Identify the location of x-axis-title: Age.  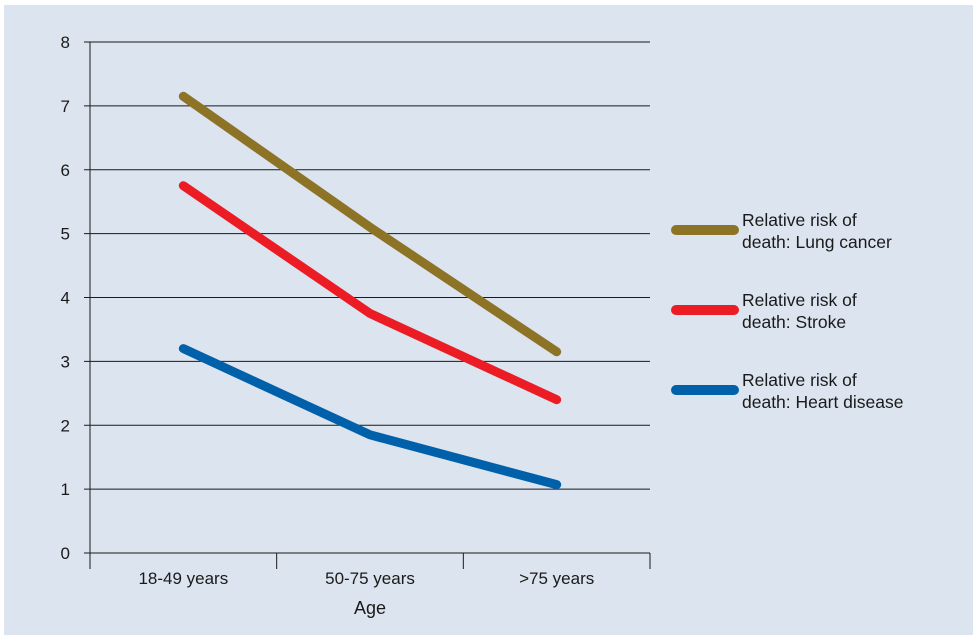
(370, 608).